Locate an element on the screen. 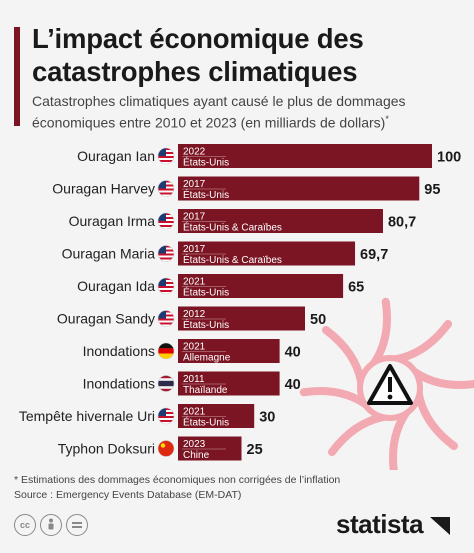  thailand-flag-icon is located at coordinates (166, 383).